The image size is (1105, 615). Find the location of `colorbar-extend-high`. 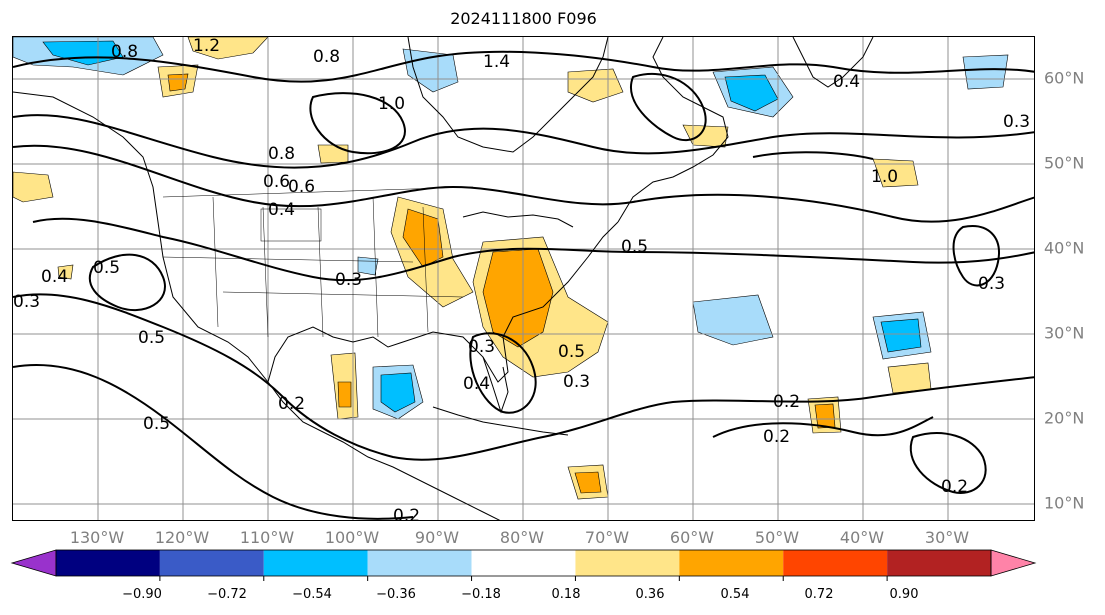

colorbar-extend-high is located at coordinates (1013, 563).